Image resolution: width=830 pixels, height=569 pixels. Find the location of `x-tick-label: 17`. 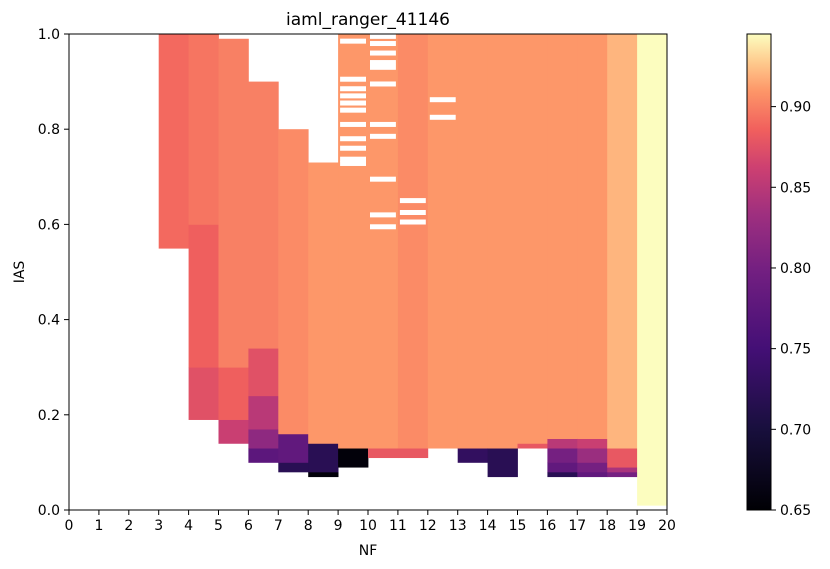

x-tick-label: 17 is located at coordinates (577, 526).